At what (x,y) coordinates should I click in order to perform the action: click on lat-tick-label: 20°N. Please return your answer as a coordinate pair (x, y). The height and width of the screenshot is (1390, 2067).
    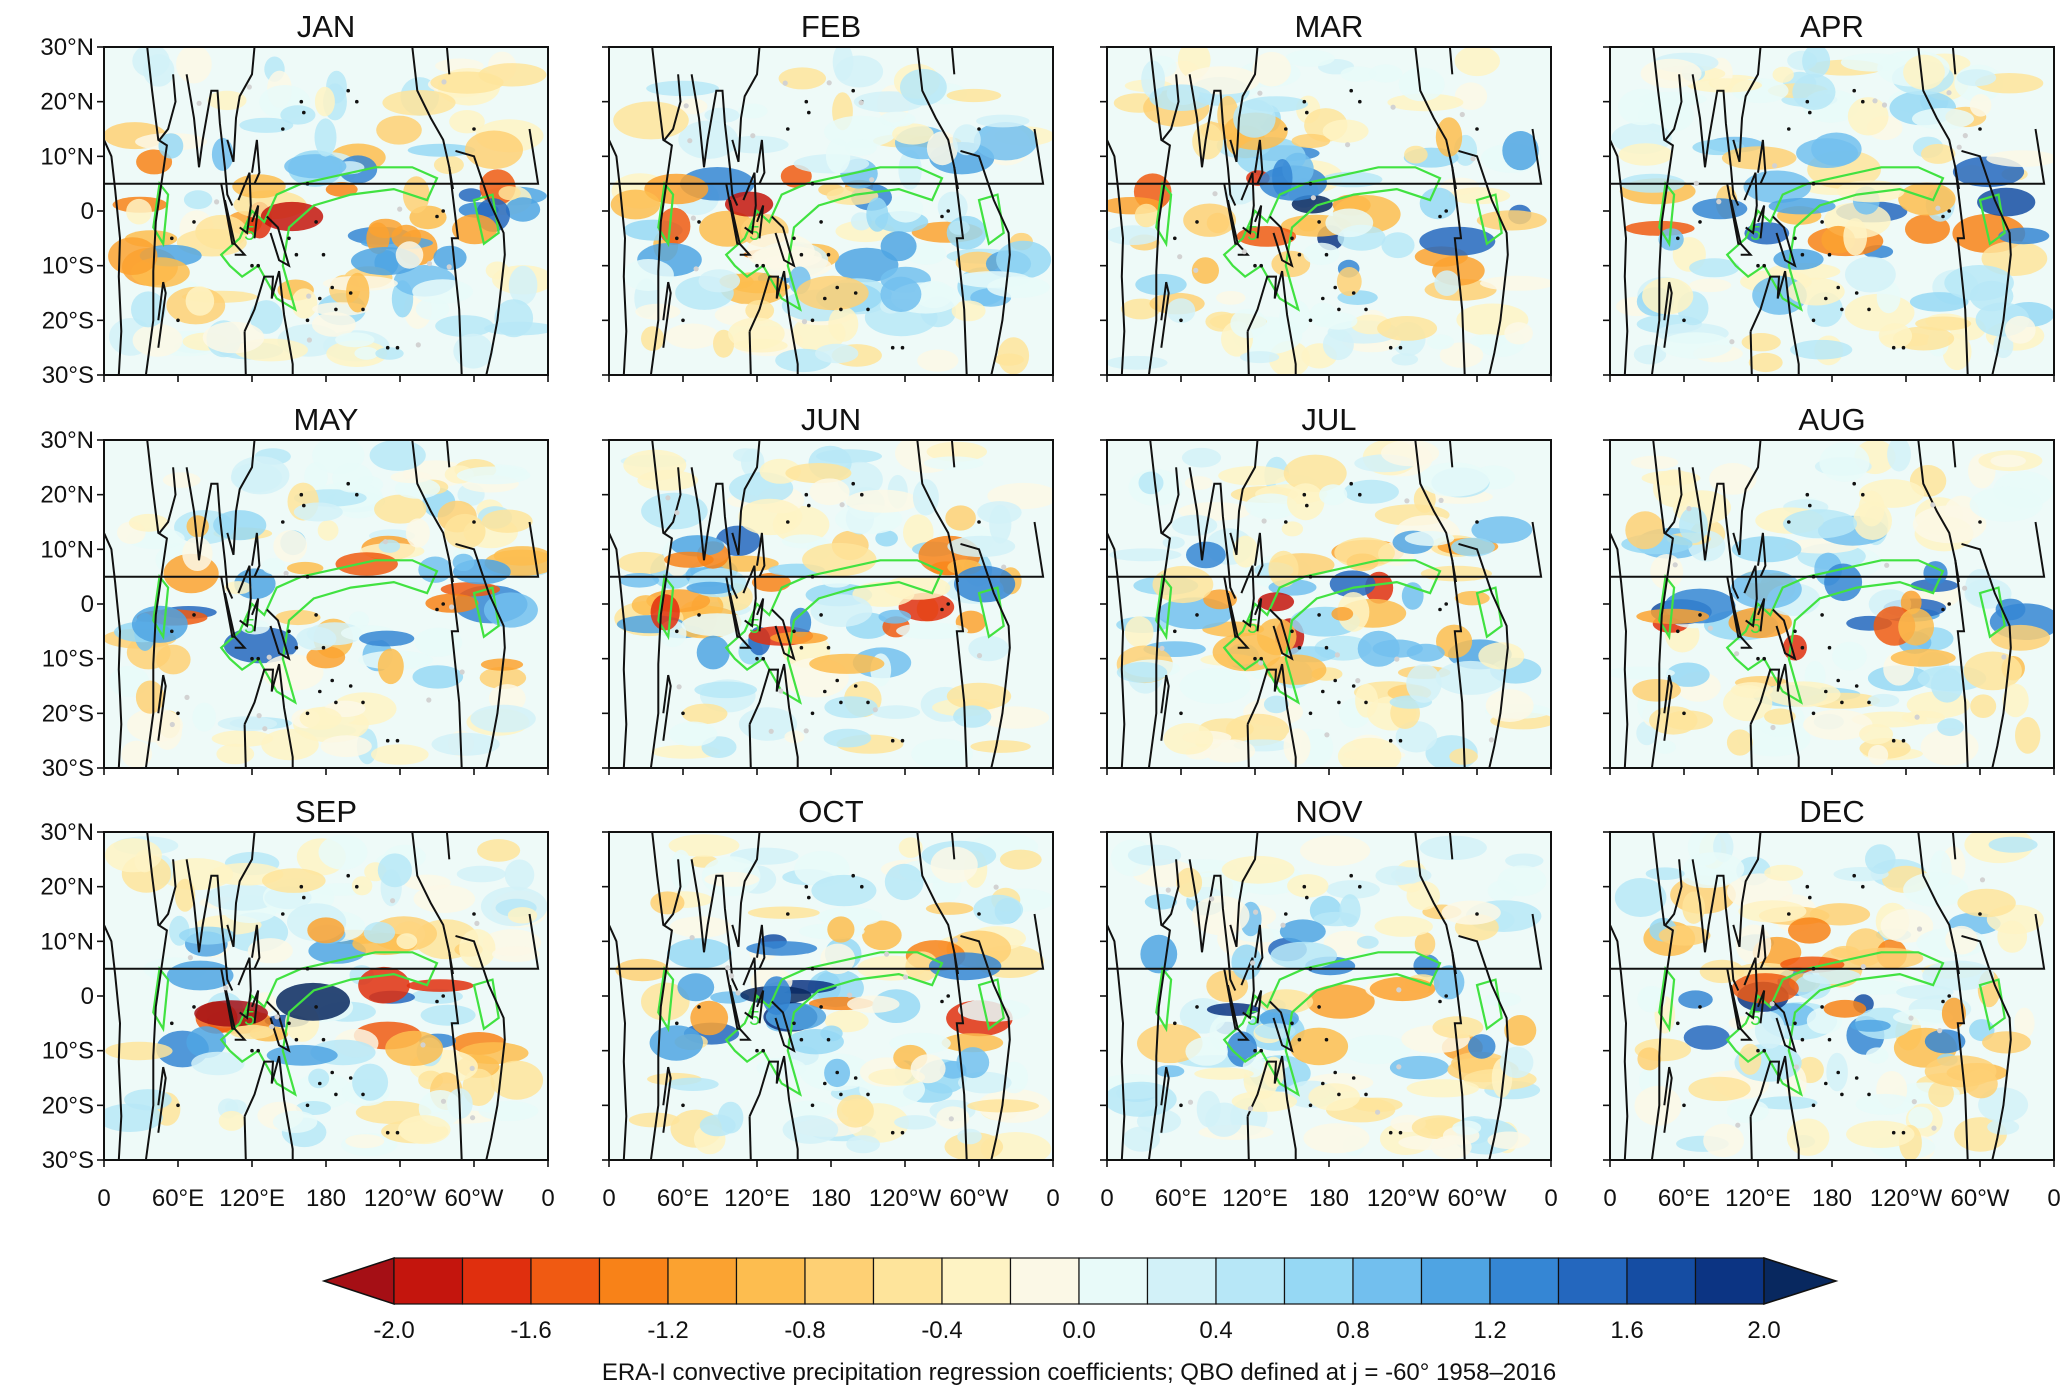
    Looking at the image, I should click on (67, 495).